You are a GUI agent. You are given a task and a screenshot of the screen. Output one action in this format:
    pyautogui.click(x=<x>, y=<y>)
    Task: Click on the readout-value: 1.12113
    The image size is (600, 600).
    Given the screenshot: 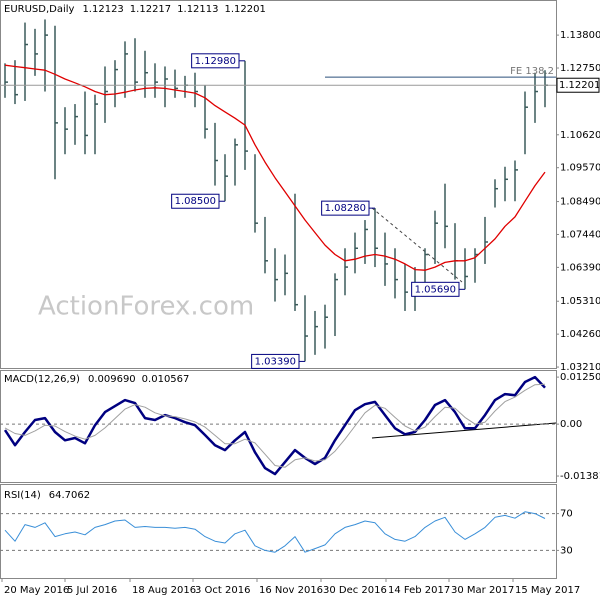 What is the action you would take?
    pyautogui.click(x=197, y=9)
    